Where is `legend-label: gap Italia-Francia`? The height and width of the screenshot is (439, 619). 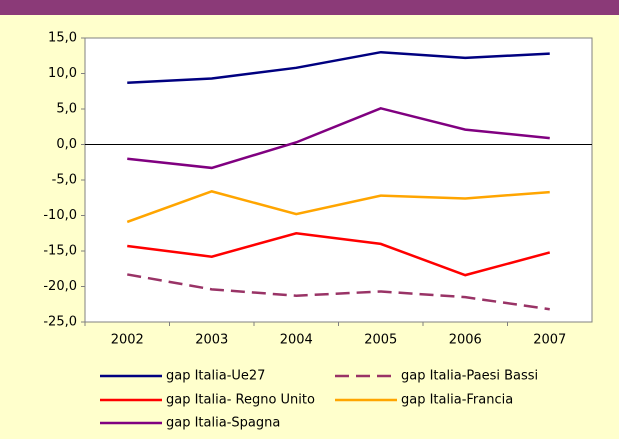
legend-label: gap Italia-Francia is located at coordinates (457, 400).